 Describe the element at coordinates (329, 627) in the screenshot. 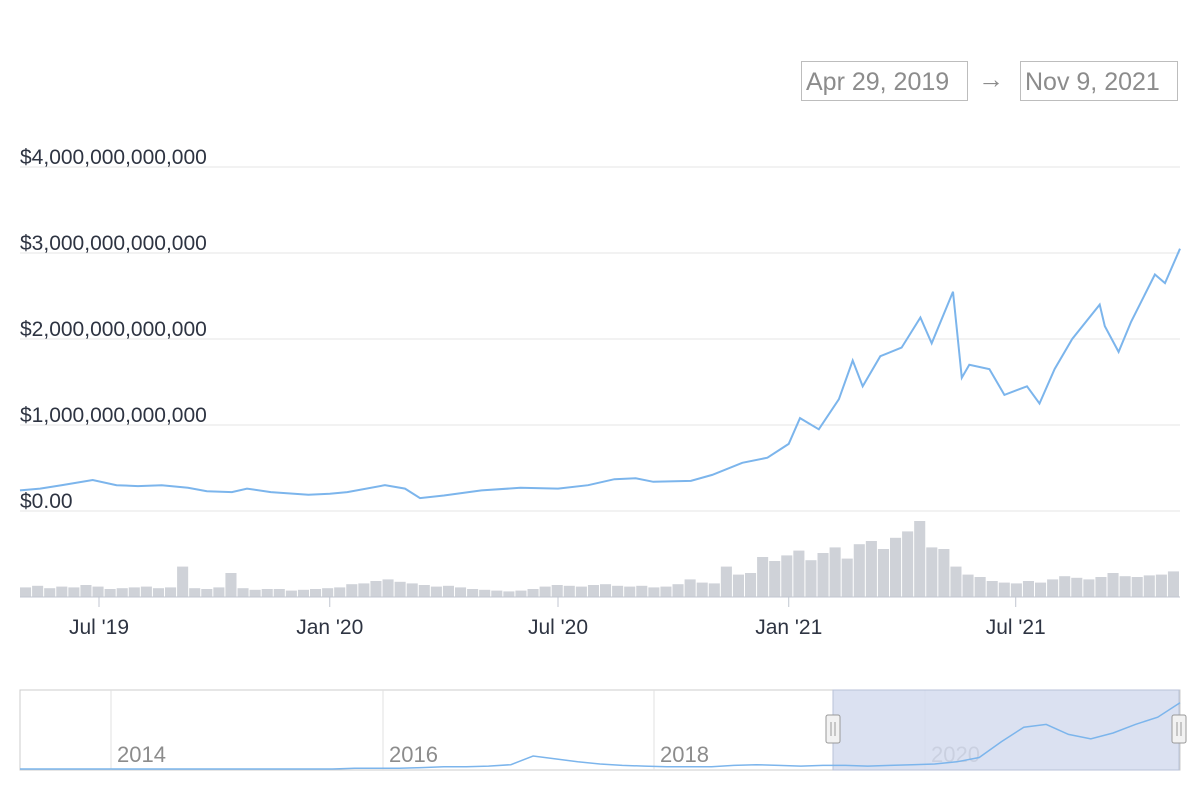

I see `x-tick-label: Jan '20` at that location.